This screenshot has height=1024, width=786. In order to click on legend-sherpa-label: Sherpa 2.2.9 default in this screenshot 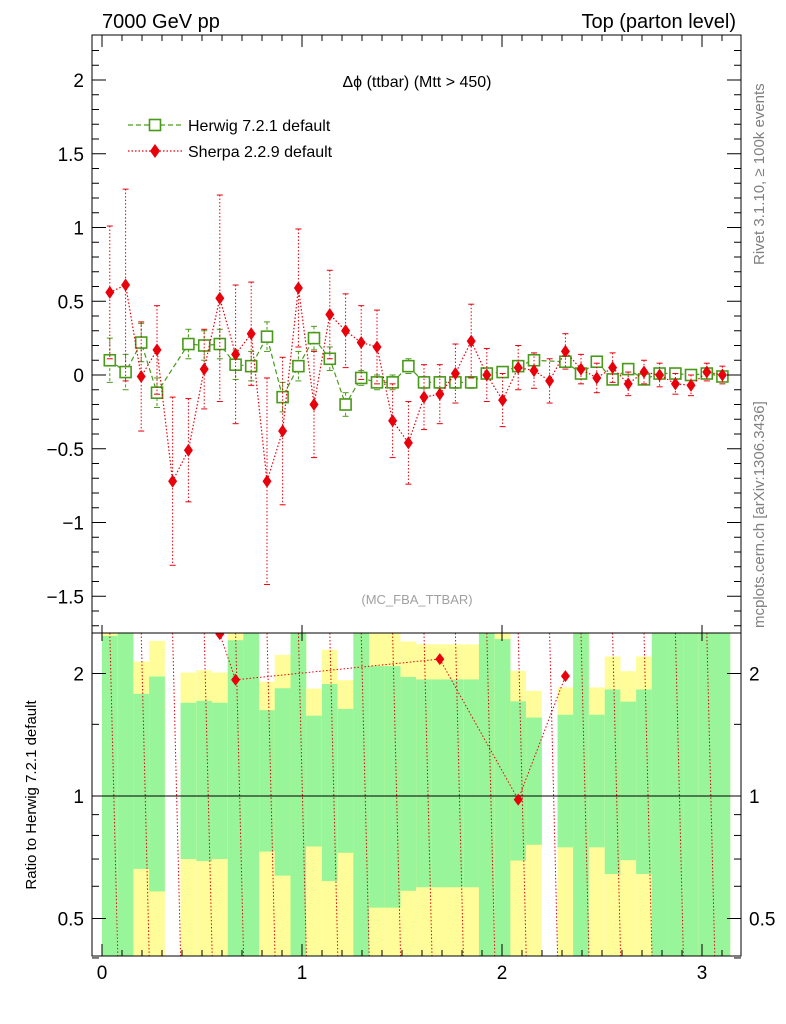, I will do `click(260, 152)`.